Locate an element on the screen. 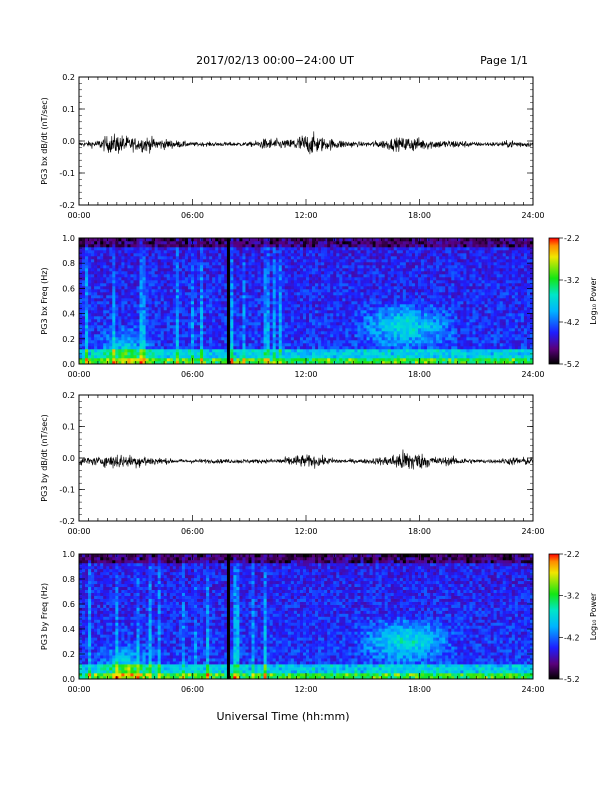 The width and height of the screenshot is (612, 792). y-axis-label: PG3 bx Freq (Hz) is located at coordinates (44, 300).